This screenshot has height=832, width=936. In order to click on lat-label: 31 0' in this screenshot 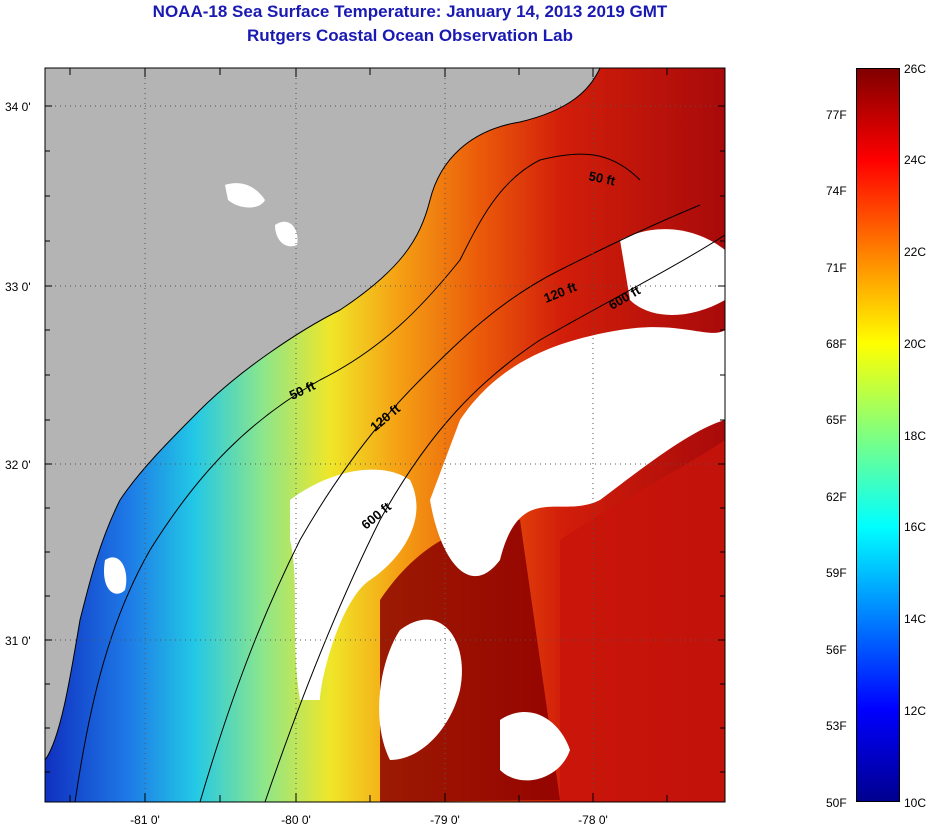, I will do `click(18, 641)`.